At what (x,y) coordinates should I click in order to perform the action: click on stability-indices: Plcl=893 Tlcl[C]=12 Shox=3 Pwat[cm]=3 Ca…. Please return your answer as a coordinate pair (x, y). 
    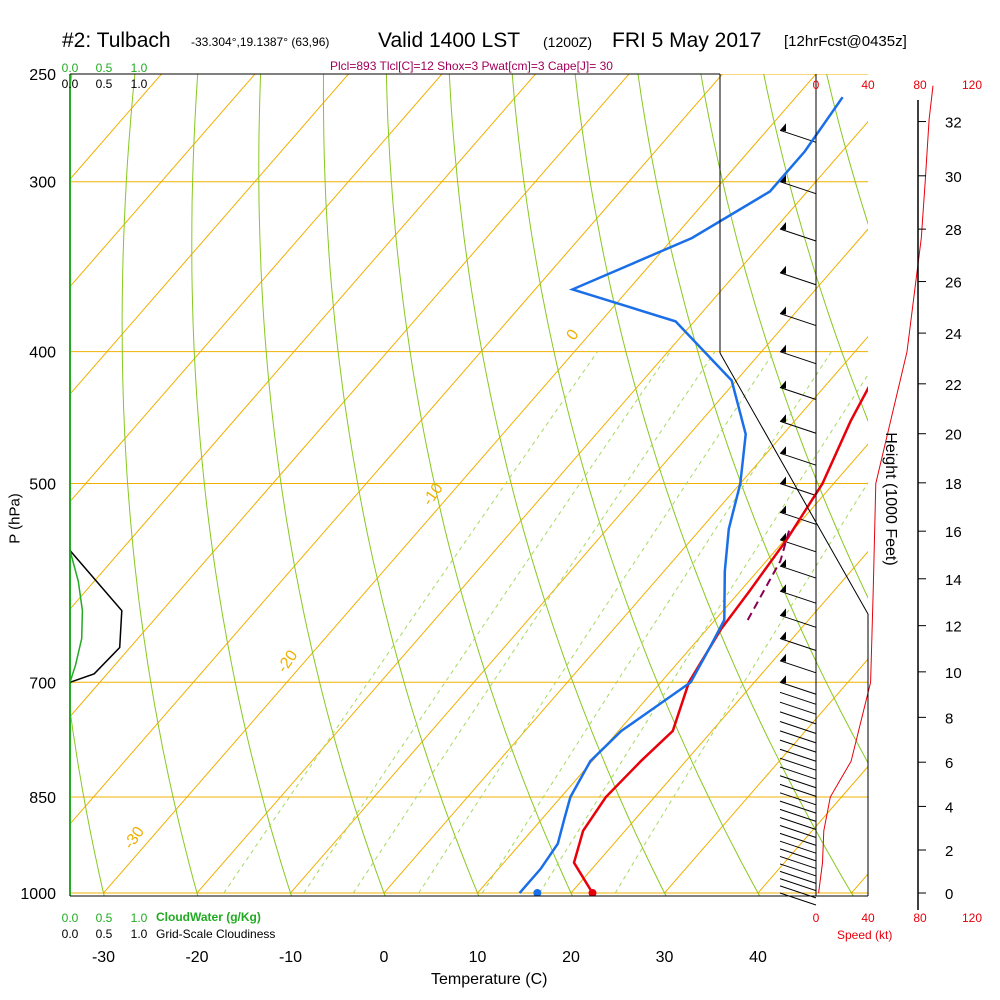
    Looking at the image, I should click on (471, 66).